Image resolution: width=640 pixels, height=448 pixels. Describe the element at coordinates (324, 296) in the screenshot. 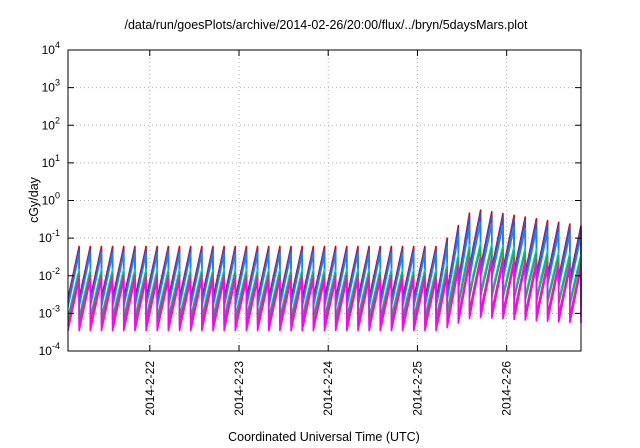

I see `series-line` at that location.